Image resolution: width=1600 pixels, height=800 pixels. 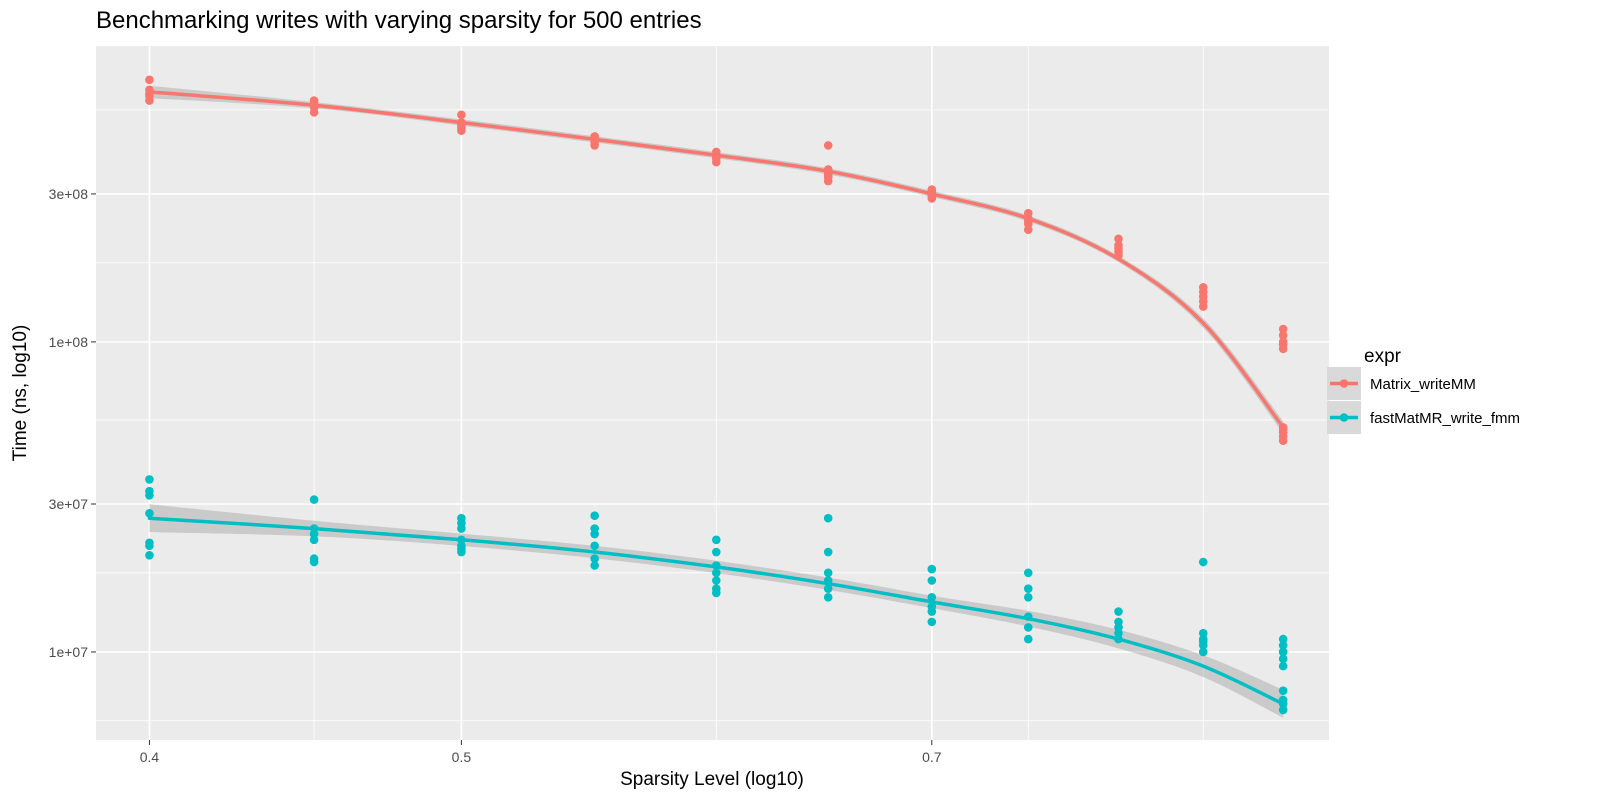 What do you see at coordinates (69, 504) in the screenshot?
I see `y-tick-label: 3e+07` at bounding box center [69, 504].